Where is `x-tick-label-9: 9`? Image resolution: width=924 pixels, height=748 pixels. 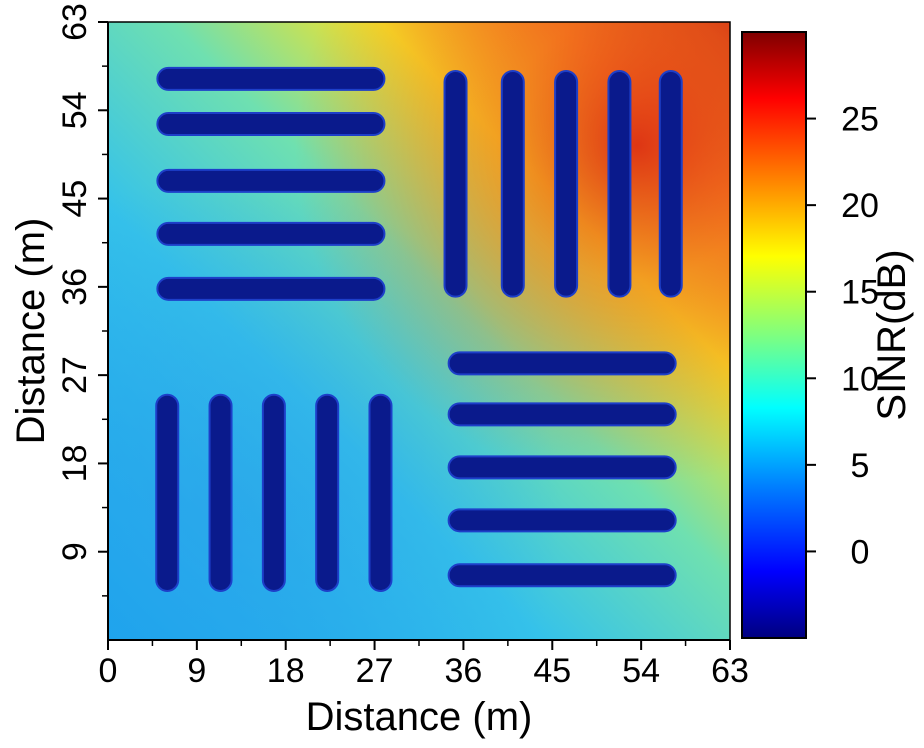 x-tick-label-9: 9 is located at coordinates (196, 671).